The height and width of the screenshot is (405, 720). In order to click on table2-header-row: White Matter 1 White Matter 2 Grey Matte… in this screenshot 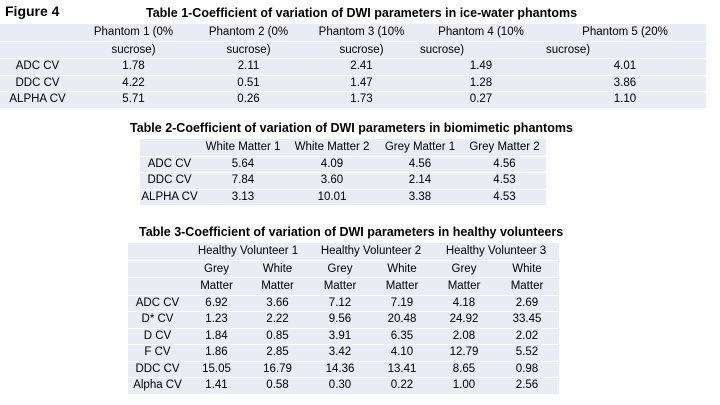, I will do `click(343, 148)`.